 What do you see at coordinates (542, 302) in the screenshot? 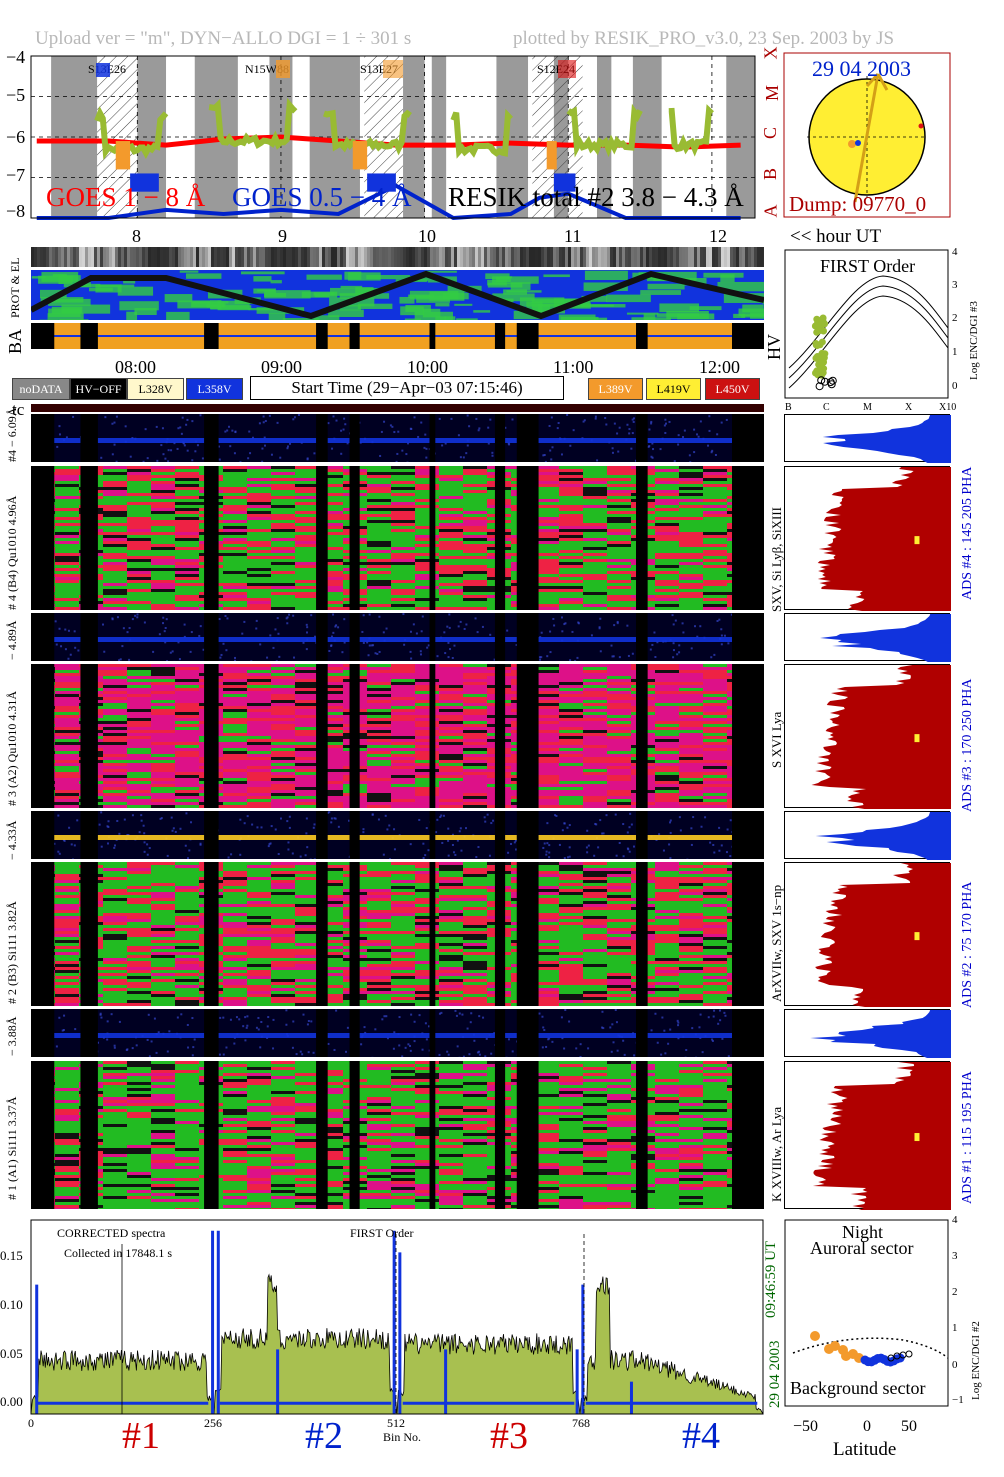
I see `prot-patch` at bounding box center [542, 302].